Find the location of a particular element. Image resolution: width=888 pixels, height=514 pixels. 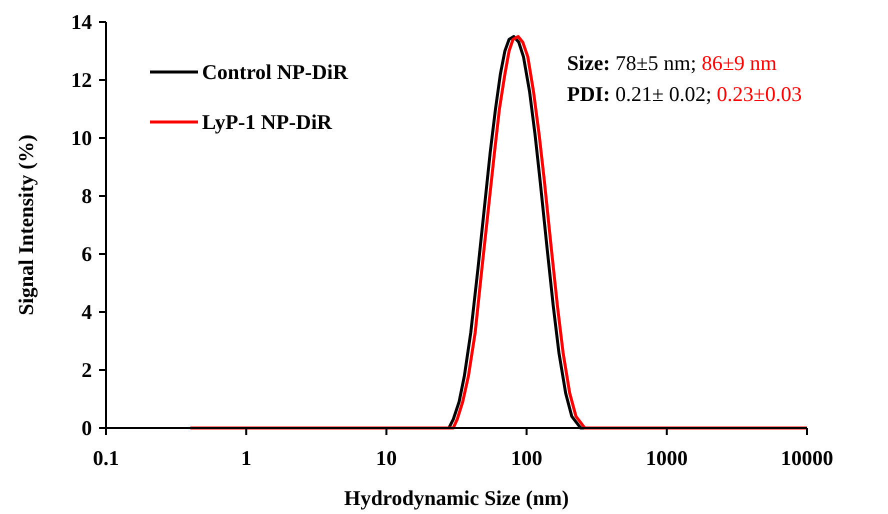

y-tick-label: 6 is located at coordinates (87, 254).